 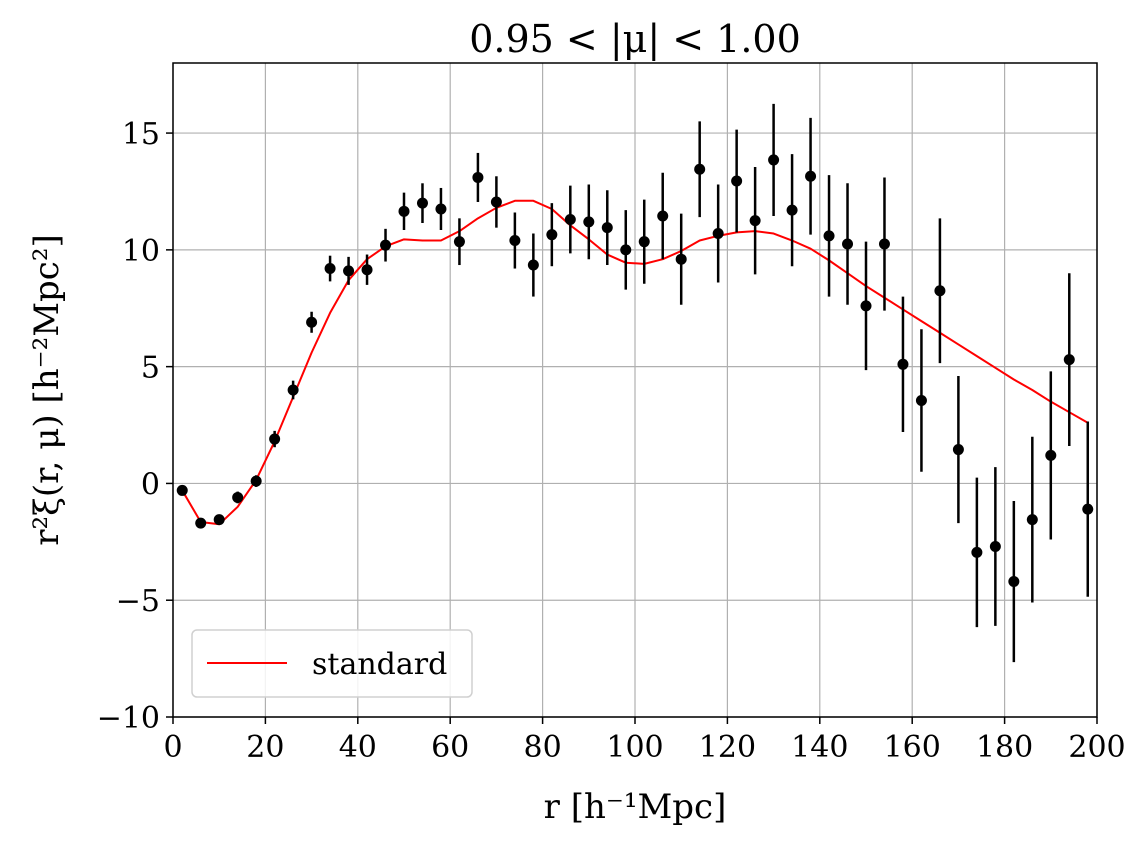 I want to click on y-tick-label: 10, so click(x=141, y=251).